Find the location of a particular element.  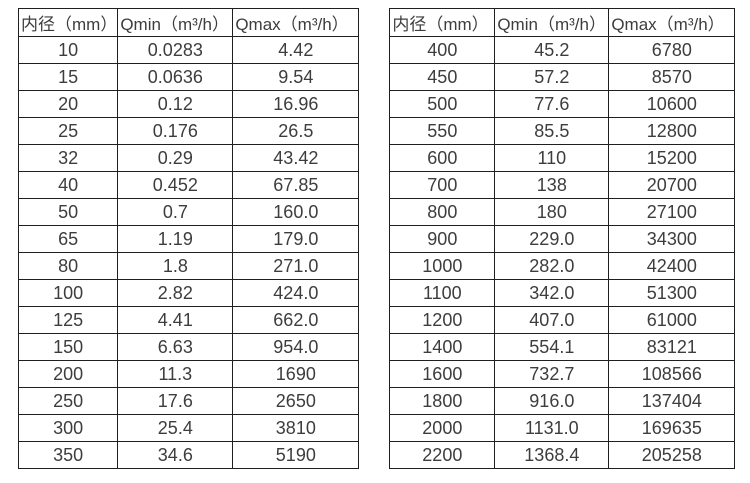

table-cell: 26.5 is located at coordinates (296, 131).